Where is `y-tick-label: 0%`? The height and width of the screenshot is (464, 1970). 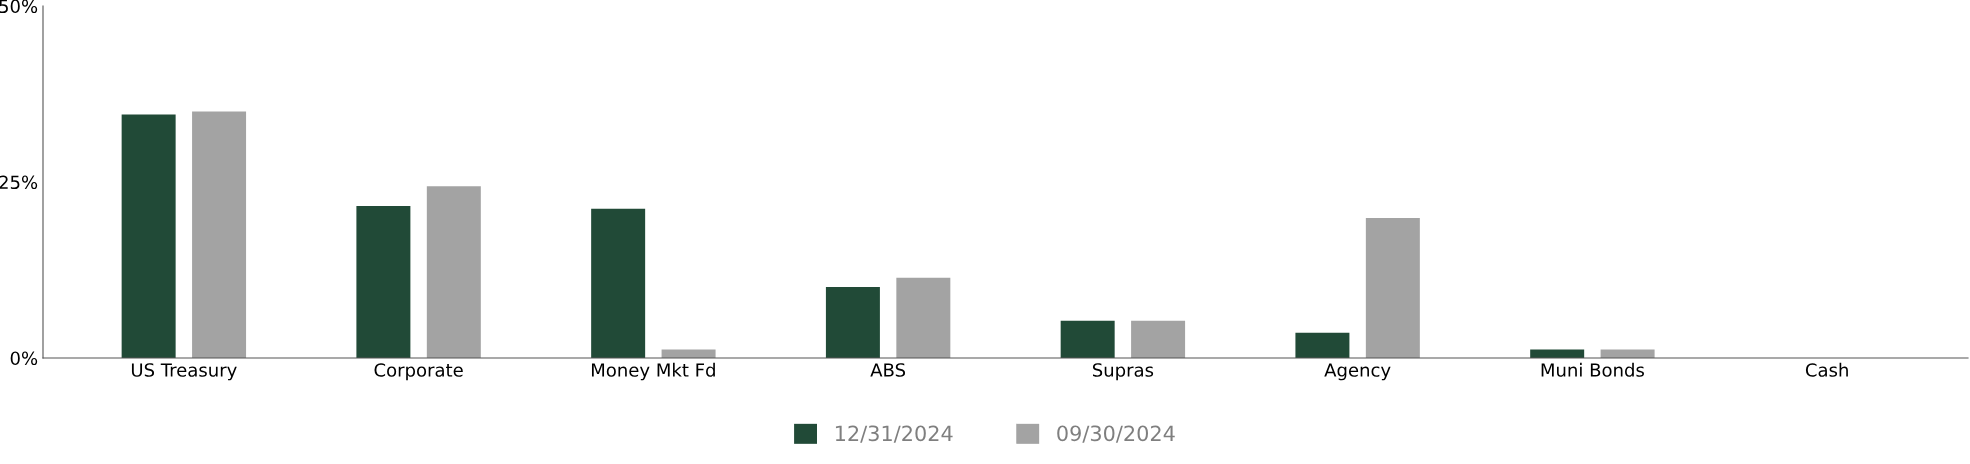
y-tick-label: 0% is located at coordinates (24, 358).